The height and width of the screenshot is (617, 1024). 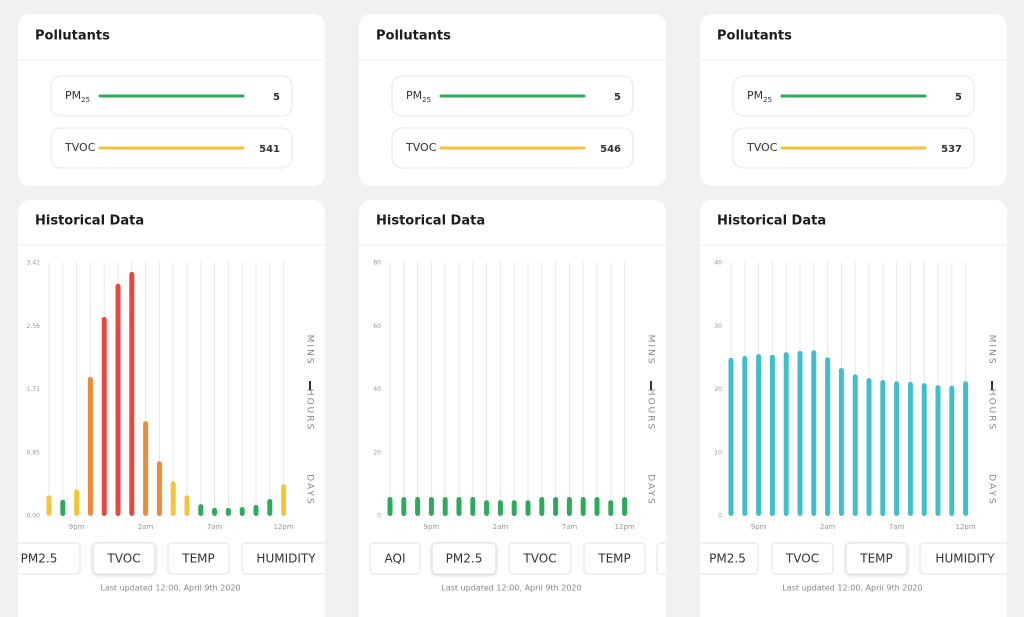 What do you see at coordinates (413, 36) in the screenshot?
I see `card-title: Pollutants` at bounding box center [413, 36].